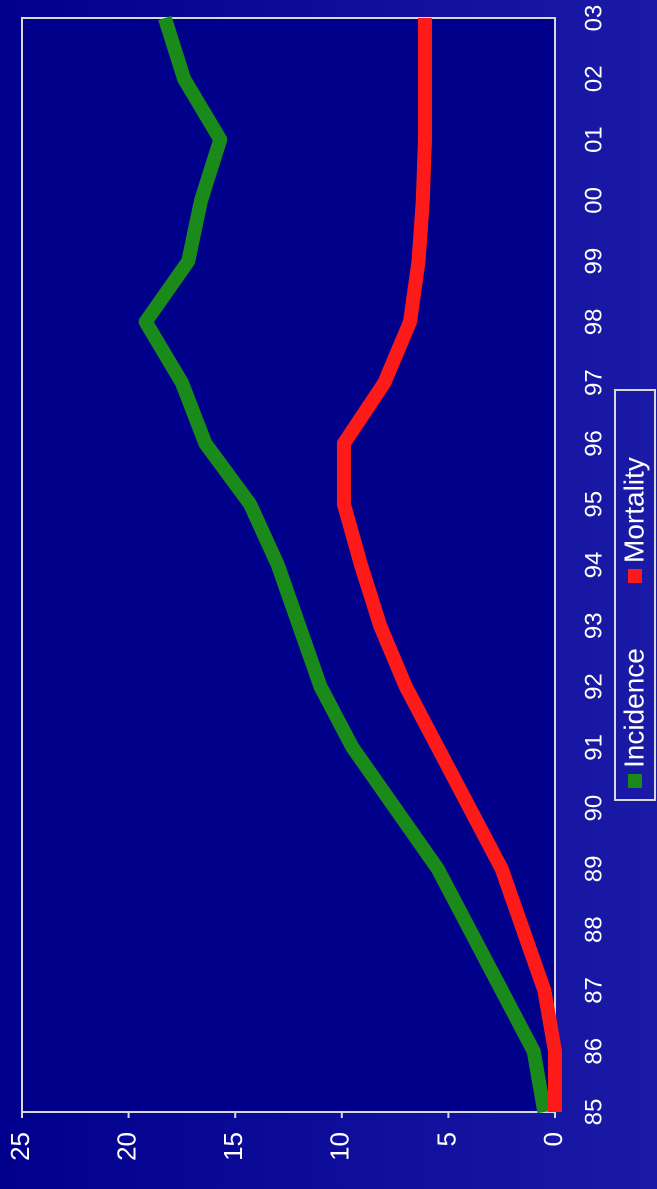 Image resolution: width=657 pixels, height=1189 pixels. Describe the element at coordinates (593, 200) in the screenshot. I see `x-tick-label: 00` at that location.